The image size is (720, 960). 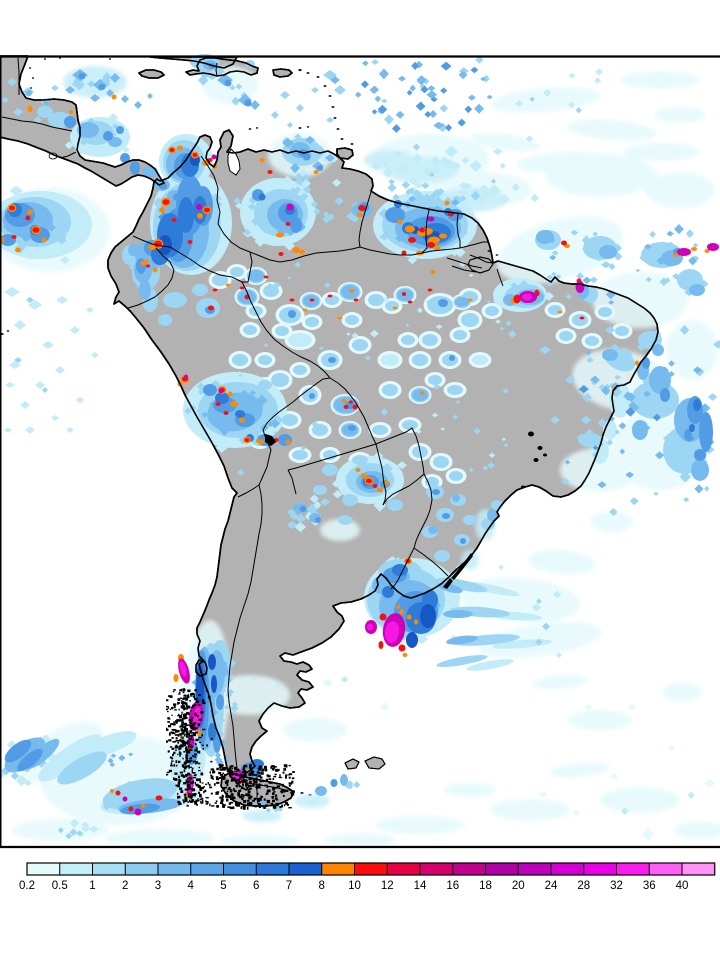 What do you see at coordinates (485, 886) in the screenshot?
I see `svg-text: 18` at bounding box center [485, 886].